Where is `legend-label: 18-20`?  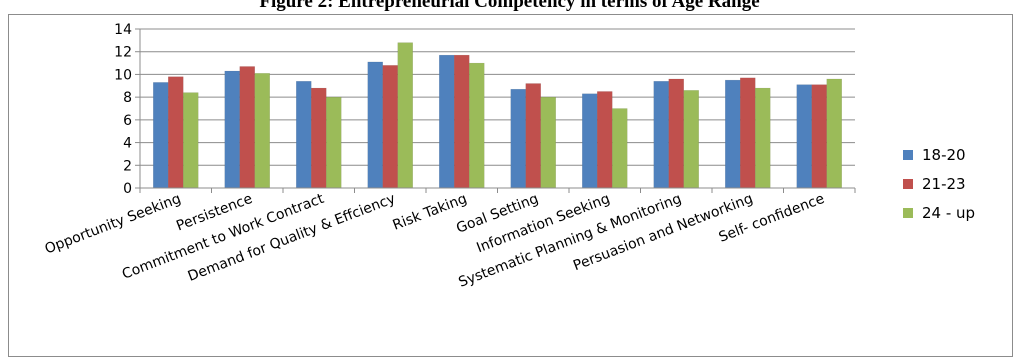 legend-label: 18-20 is located at coordinates (944, 155).